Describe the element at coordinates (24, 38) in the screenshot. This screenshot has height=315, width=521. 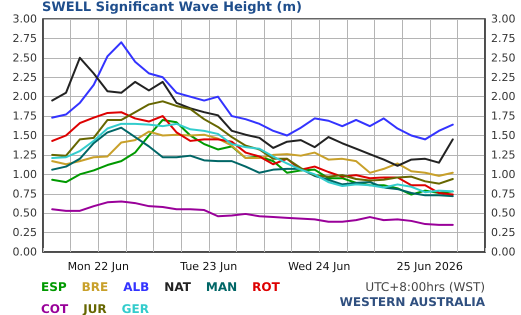
I see `y-tick-label: 2.75` at that location.